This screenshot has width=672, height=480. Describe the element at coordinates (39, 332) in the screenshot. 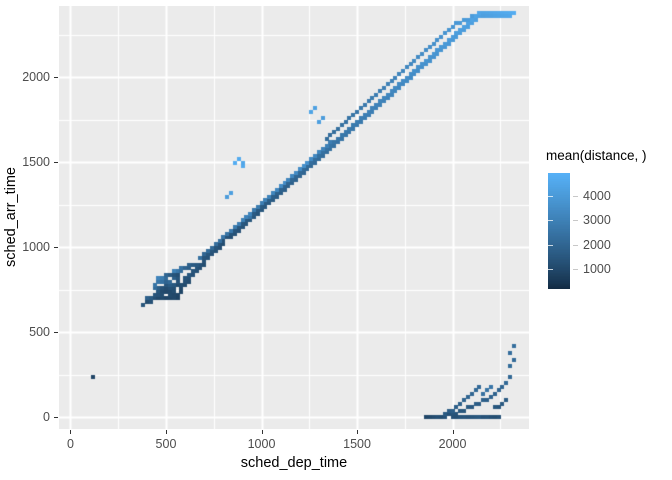

I see `y-tick-label: 500` at that location.